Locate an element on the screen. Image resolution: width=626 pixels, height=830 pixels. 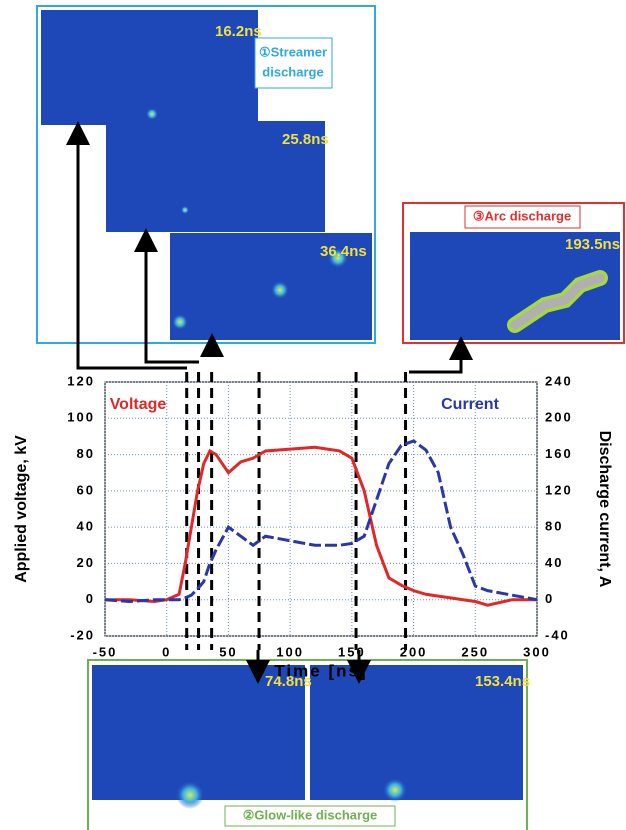
y-tick-label: 80 is located at coordinates (86, 453).